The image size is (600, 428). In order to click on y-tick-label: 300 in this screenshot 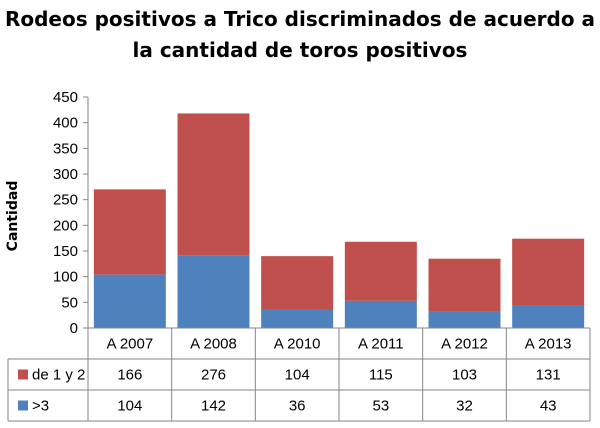, I will do `click(65, 174)`.